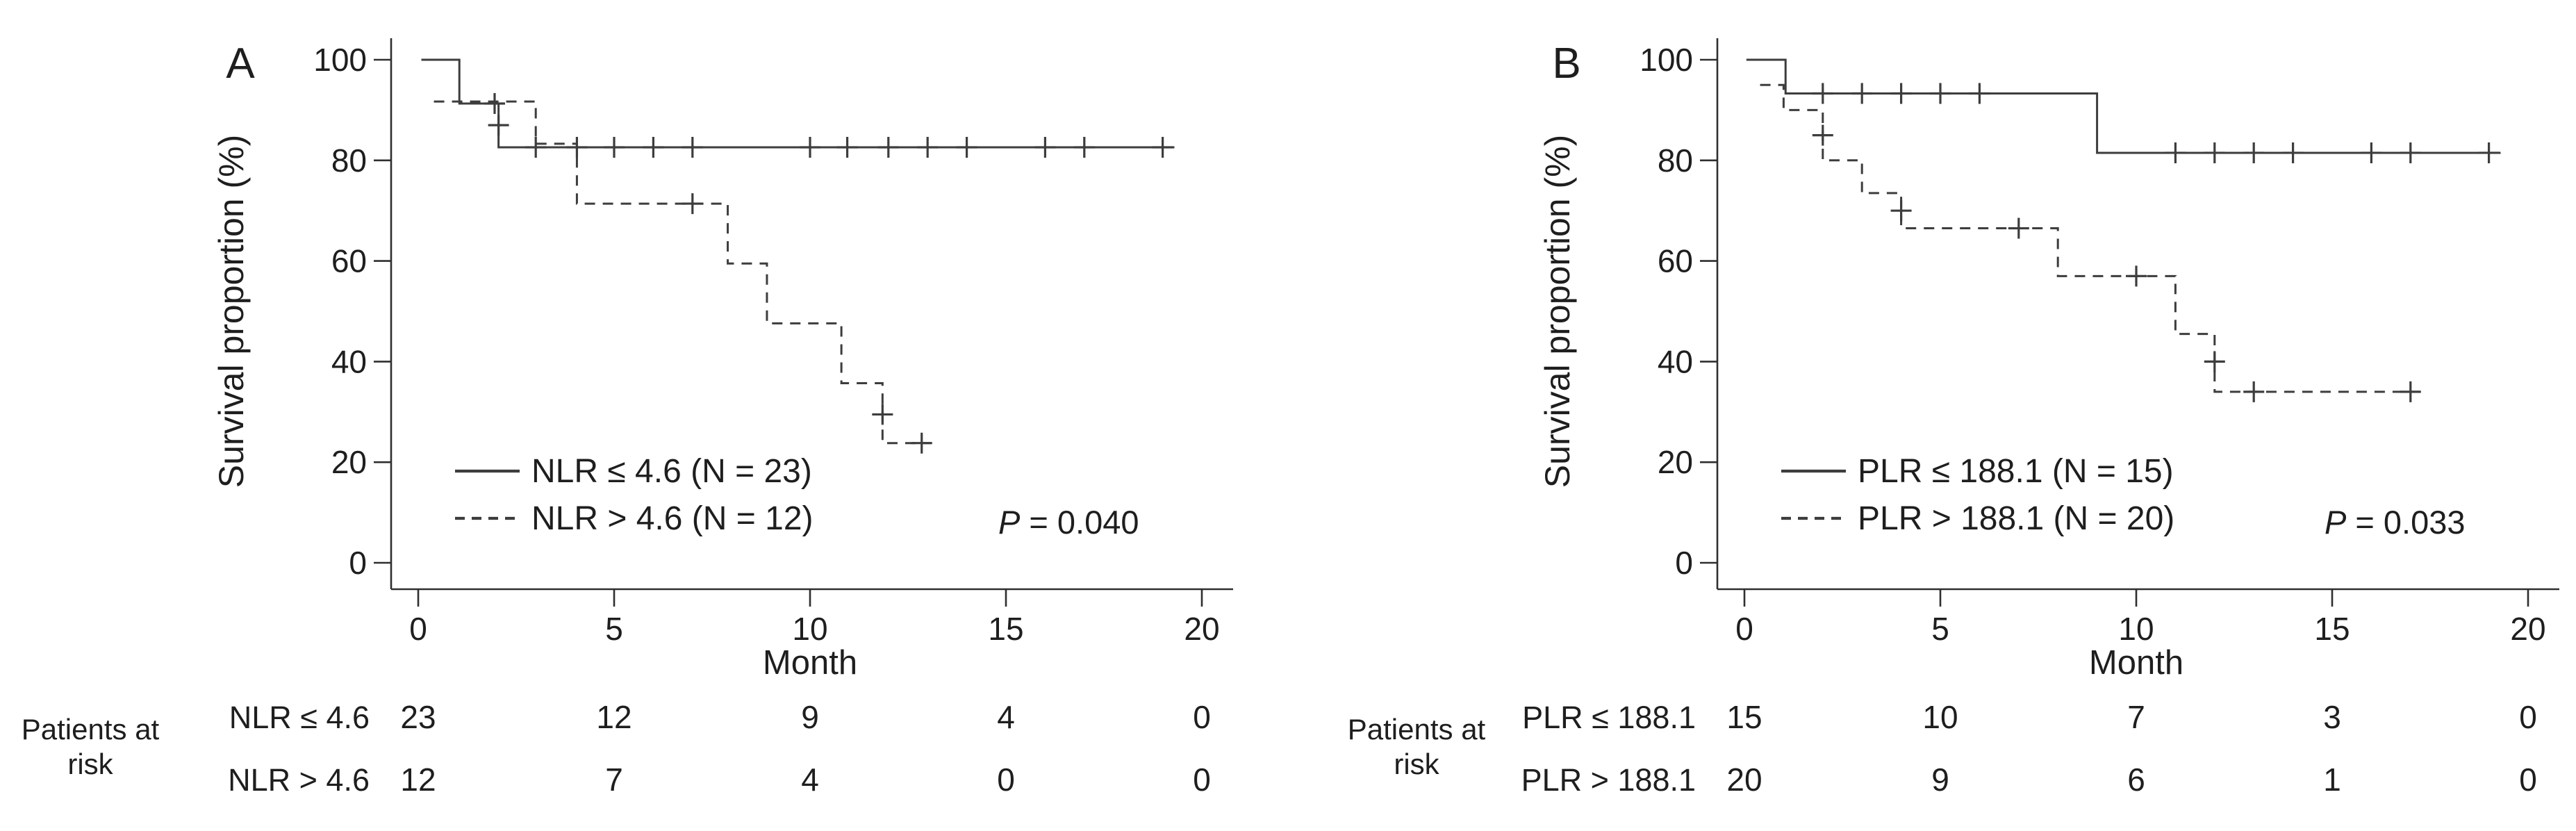  I want to click on p-value-label: P = 0.033, so click(2396, 522).